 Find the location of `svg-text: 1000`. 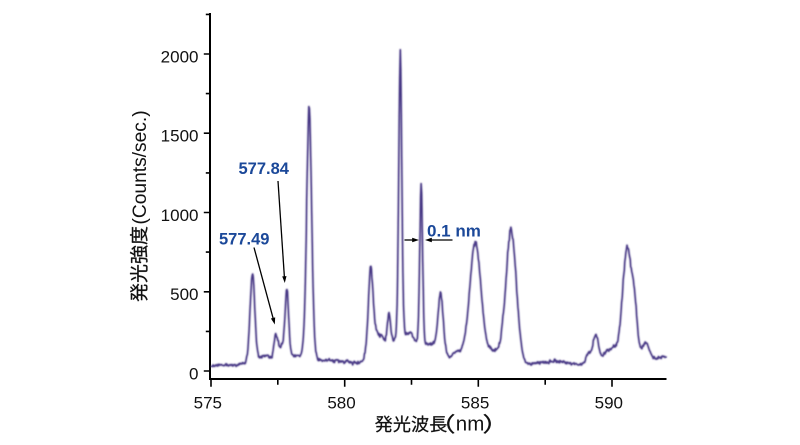

svg-text: 1000 is located at coordinates (180, 215).